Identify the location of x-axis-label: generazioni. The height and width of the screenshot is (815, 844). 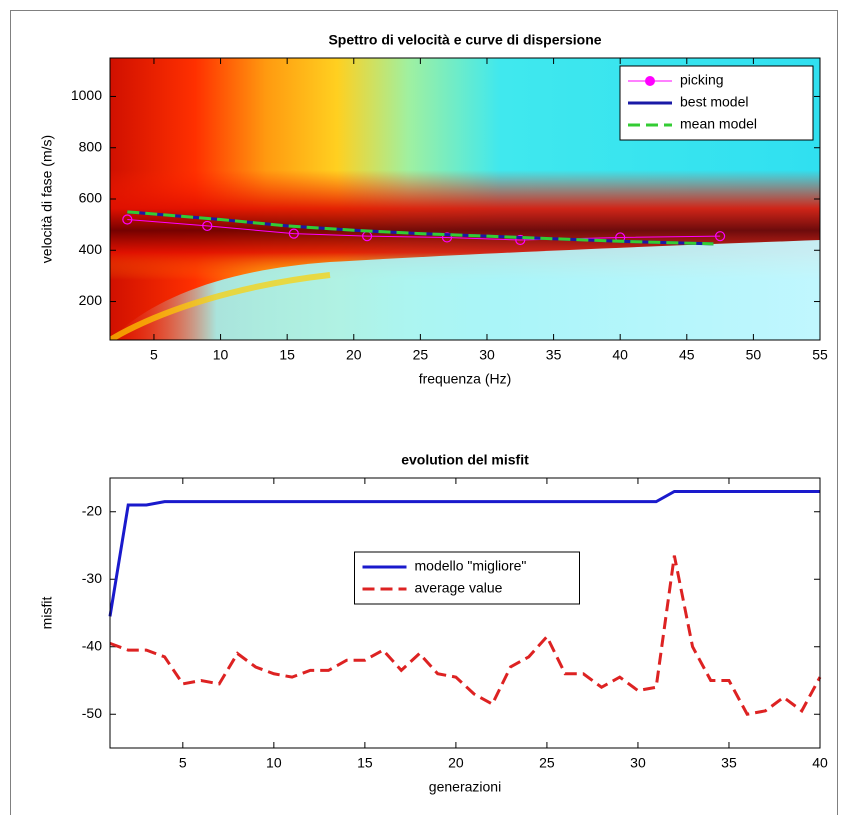
(465, 787).